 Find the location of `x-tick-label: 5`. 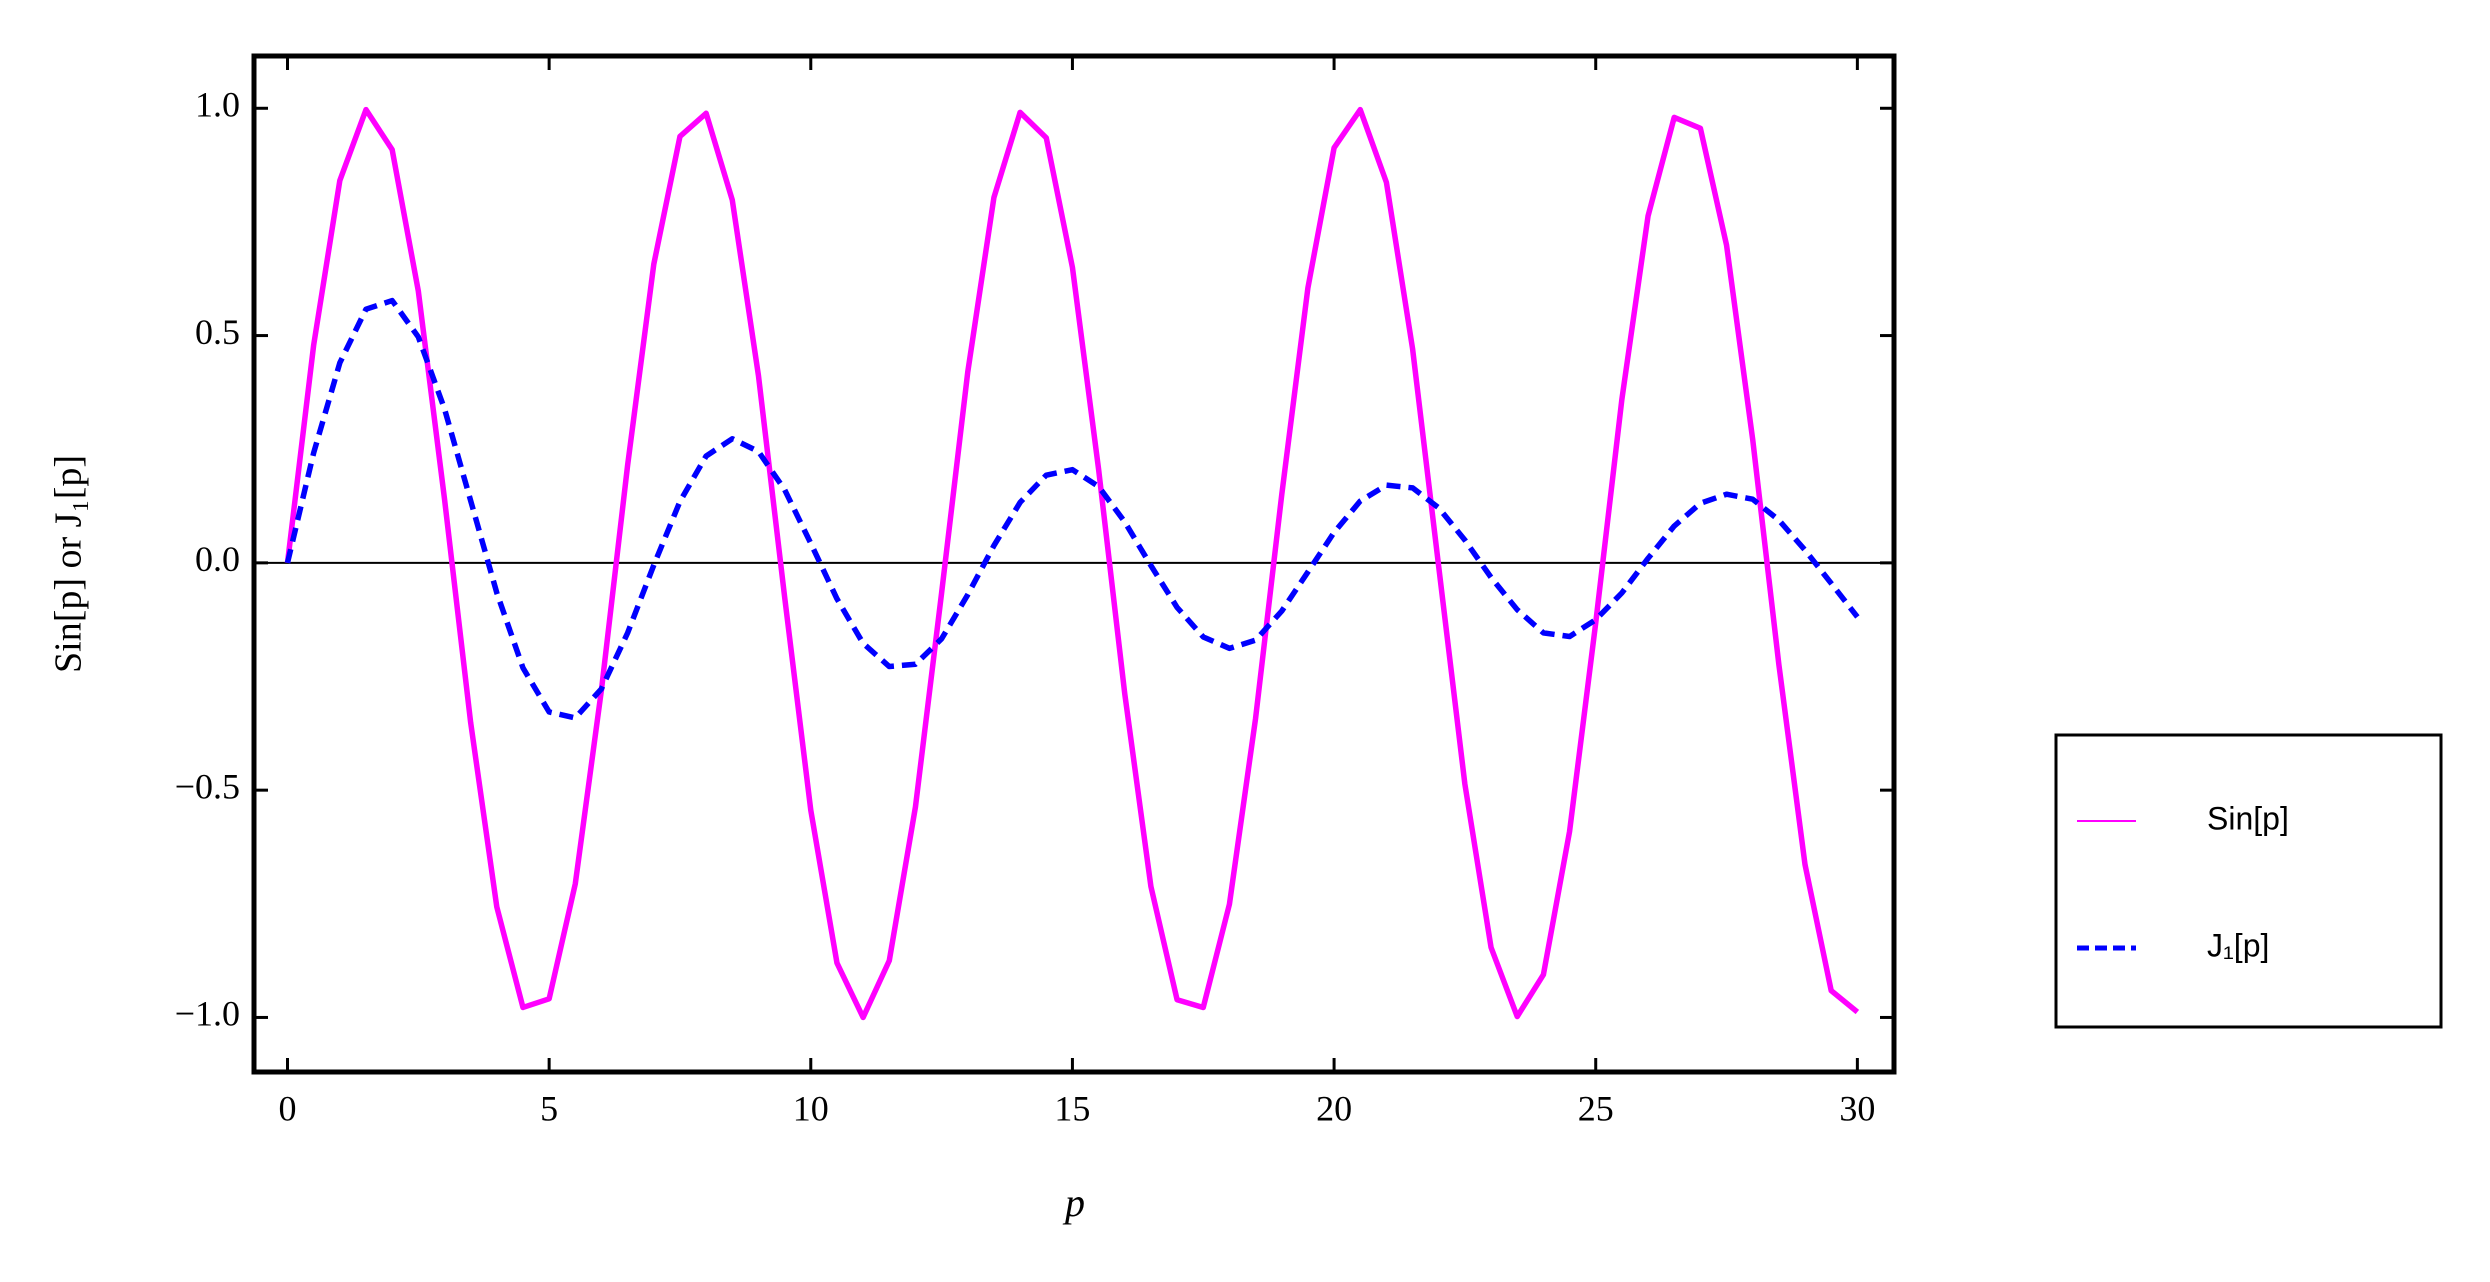

x-tick-label: 5 is located at coordinates (549, 1108).